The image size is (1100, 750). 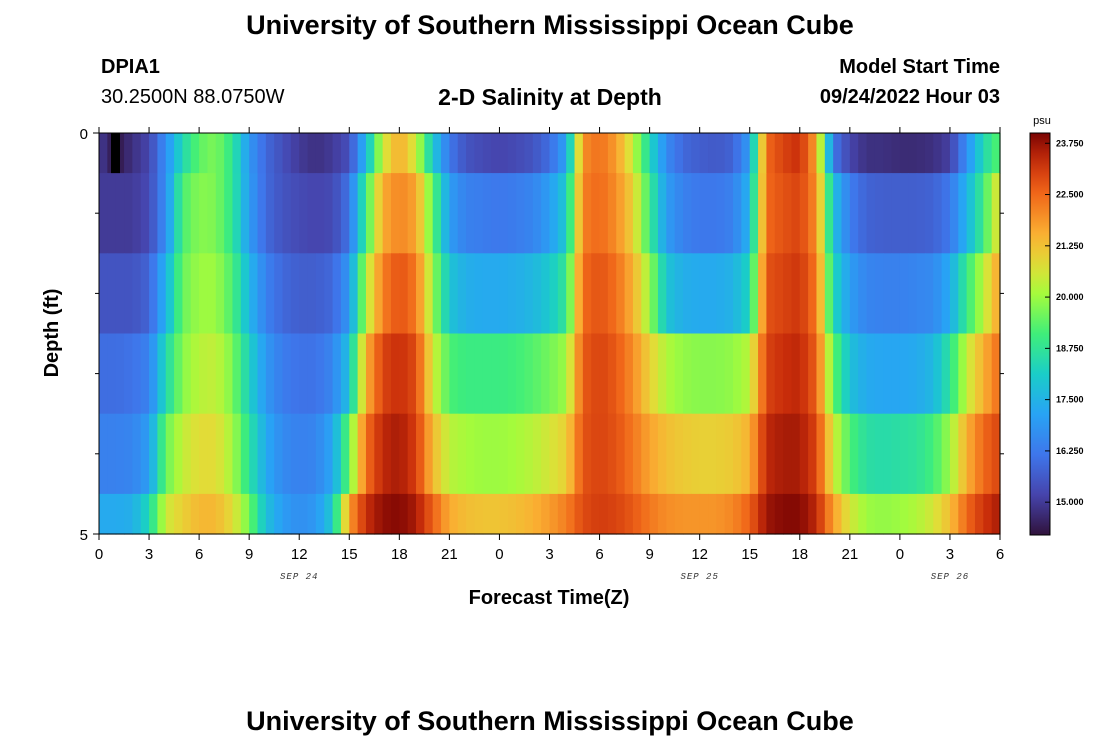 I want to click on date-label: SEP 24, so click(x=299, y=577).